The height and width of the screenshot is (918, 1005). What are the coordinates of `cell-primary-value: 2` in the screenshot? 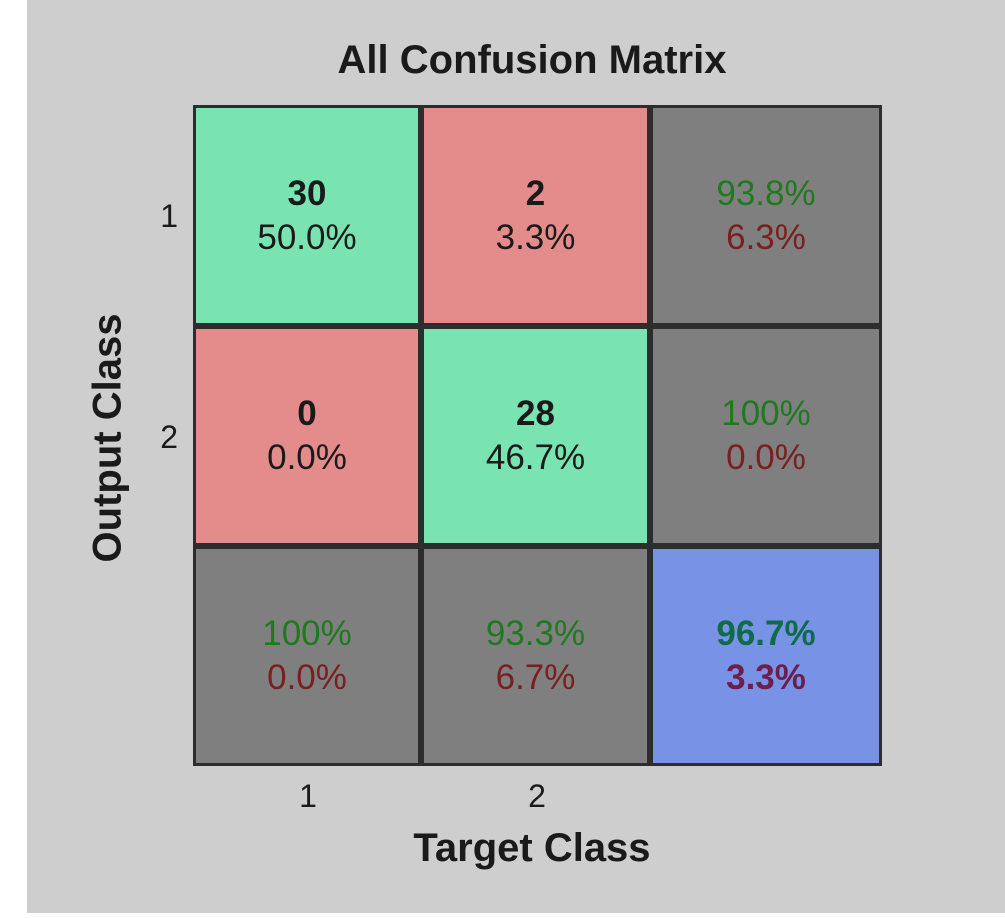 It's located at (535, 193).